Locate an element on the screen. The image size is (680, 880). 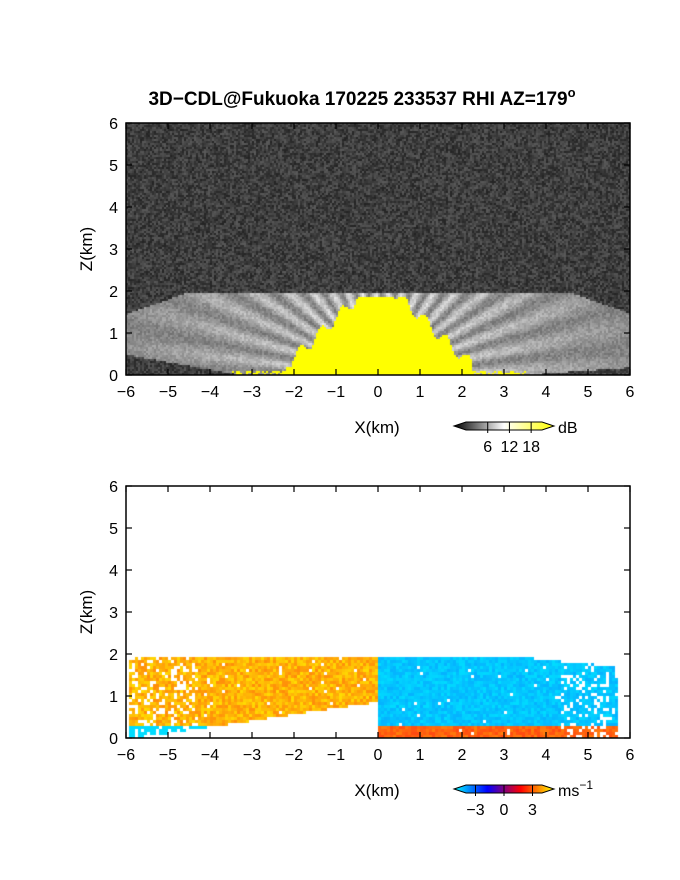
colorbar-tick-label: 12 is located at coordinates (510, 447).